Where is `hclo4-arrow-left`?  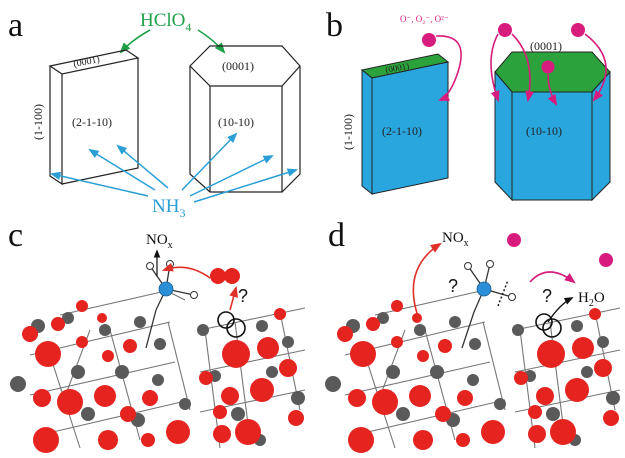
hclo4-arrow-left is located at coordinates (135, 41).